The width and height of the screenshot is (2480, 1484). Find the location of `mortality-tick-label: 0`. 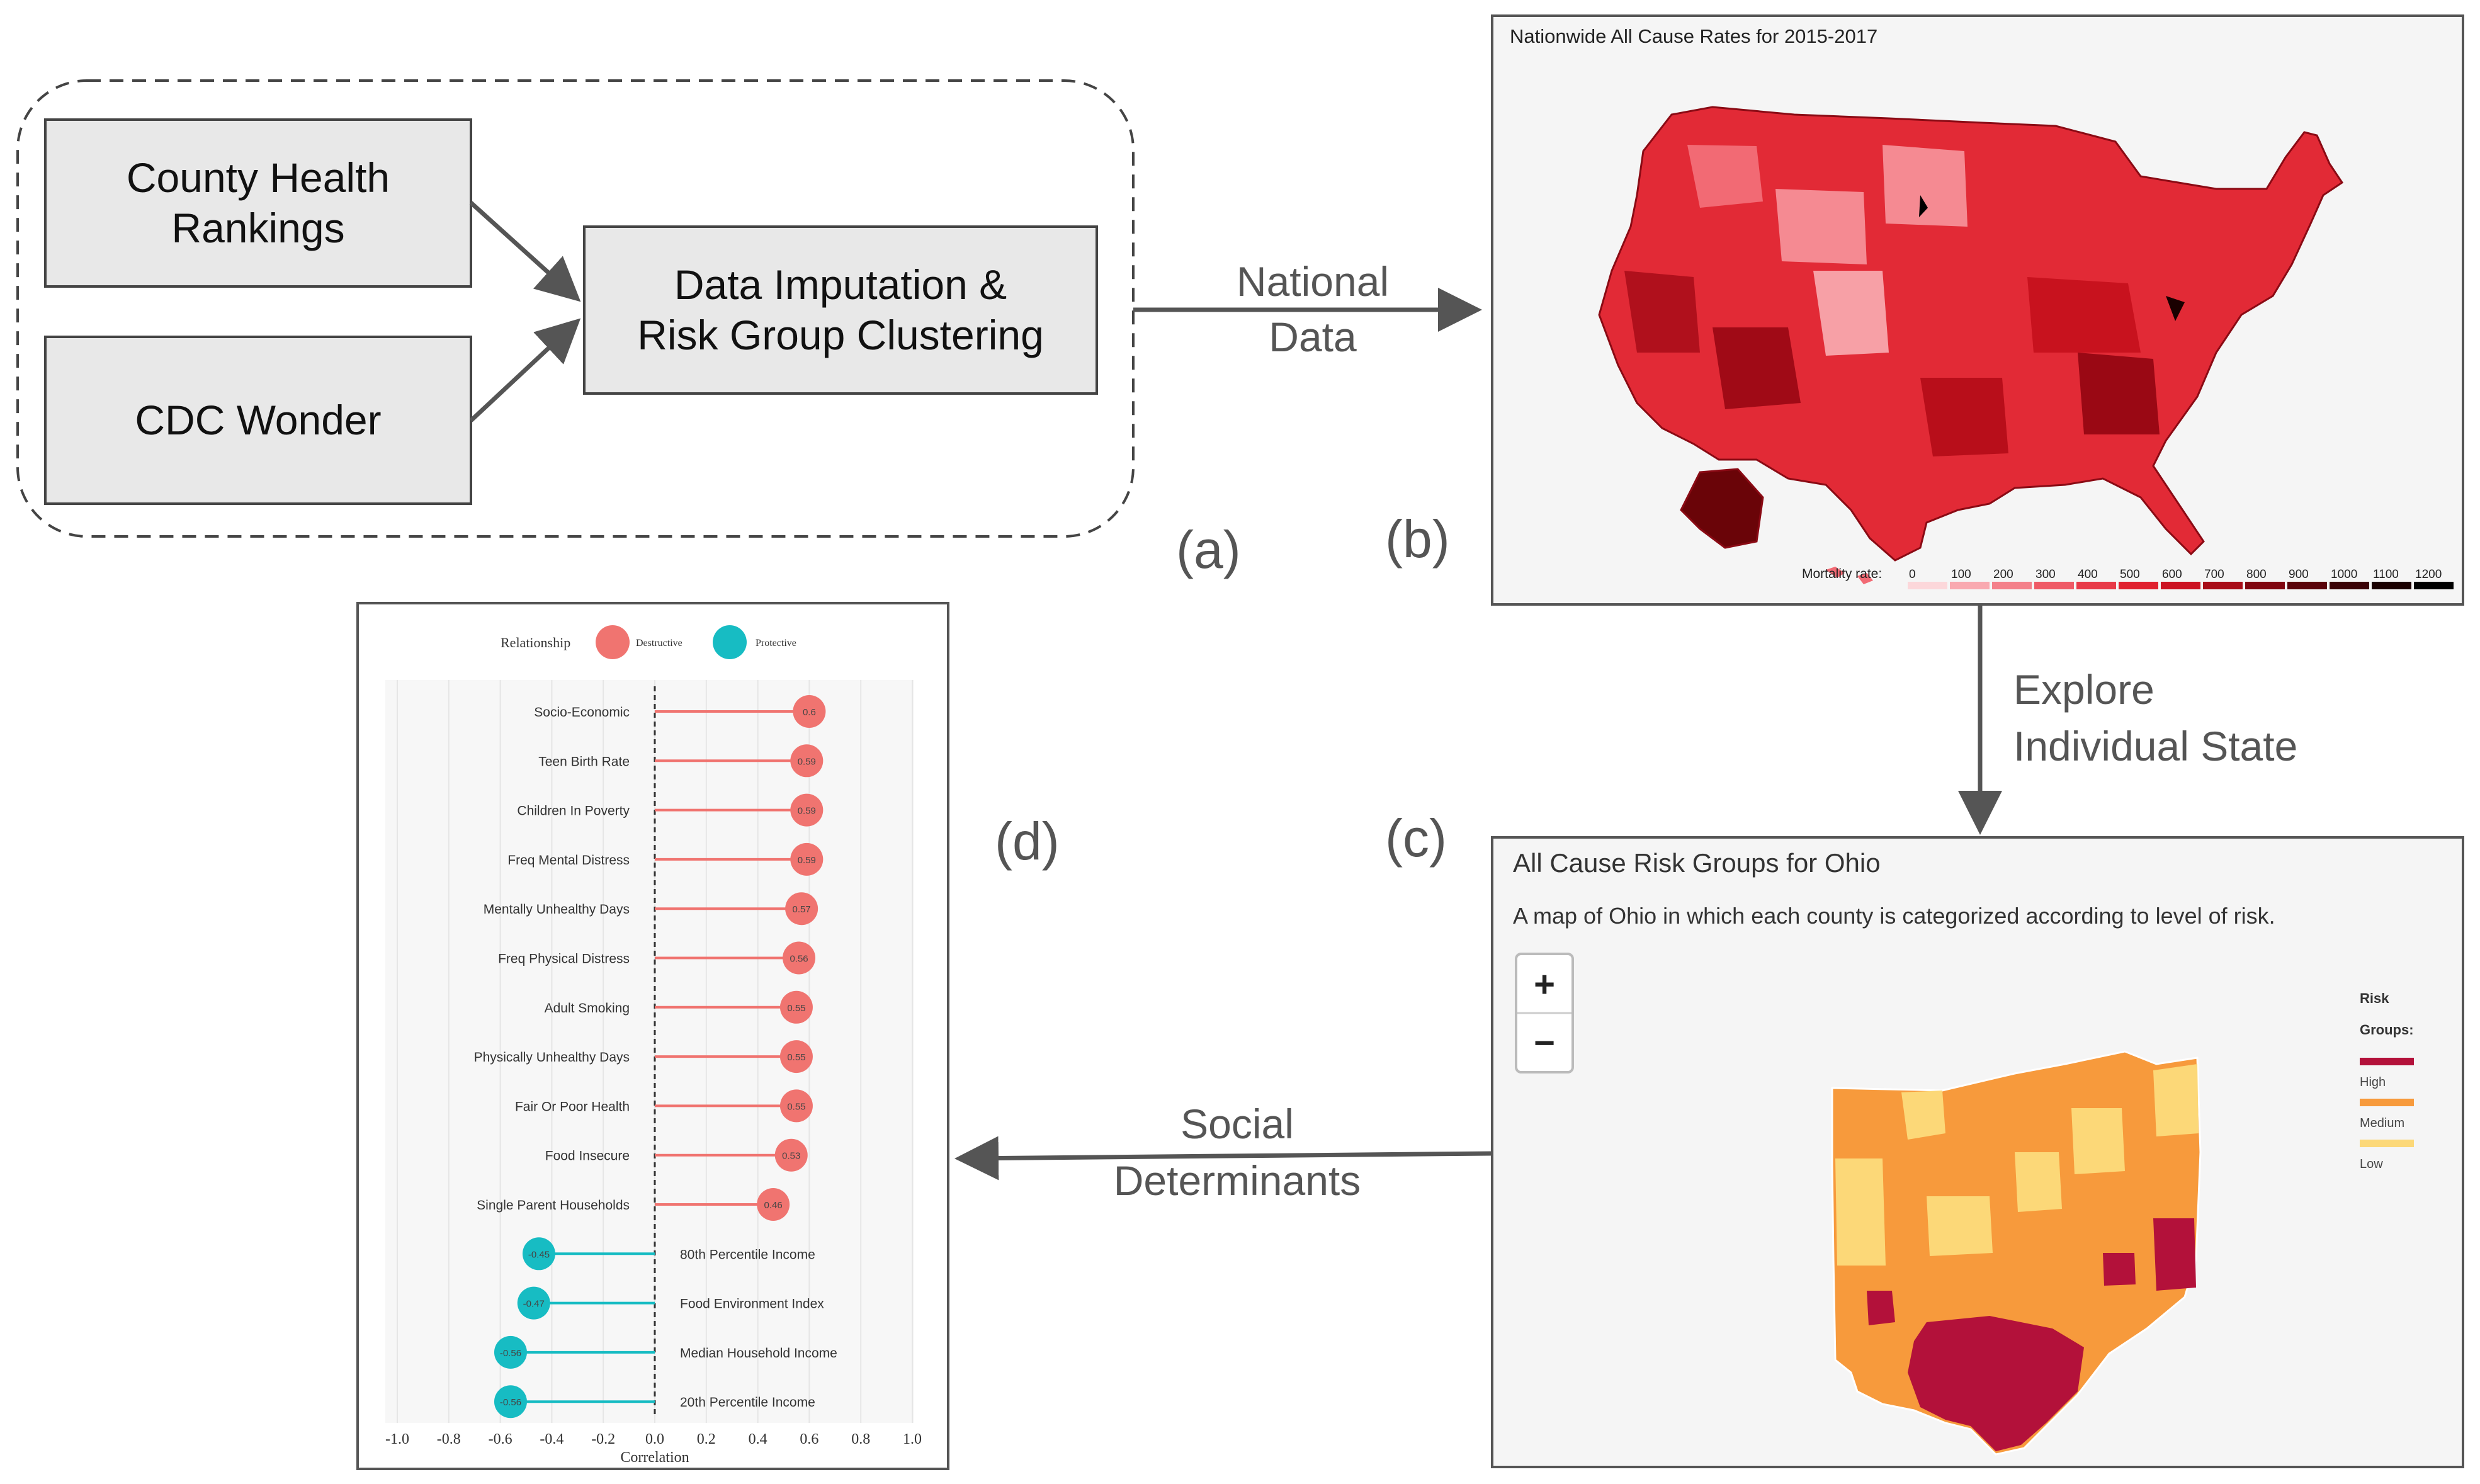

mortality-tick-label: 0 is located at coordinates (1912, 574).